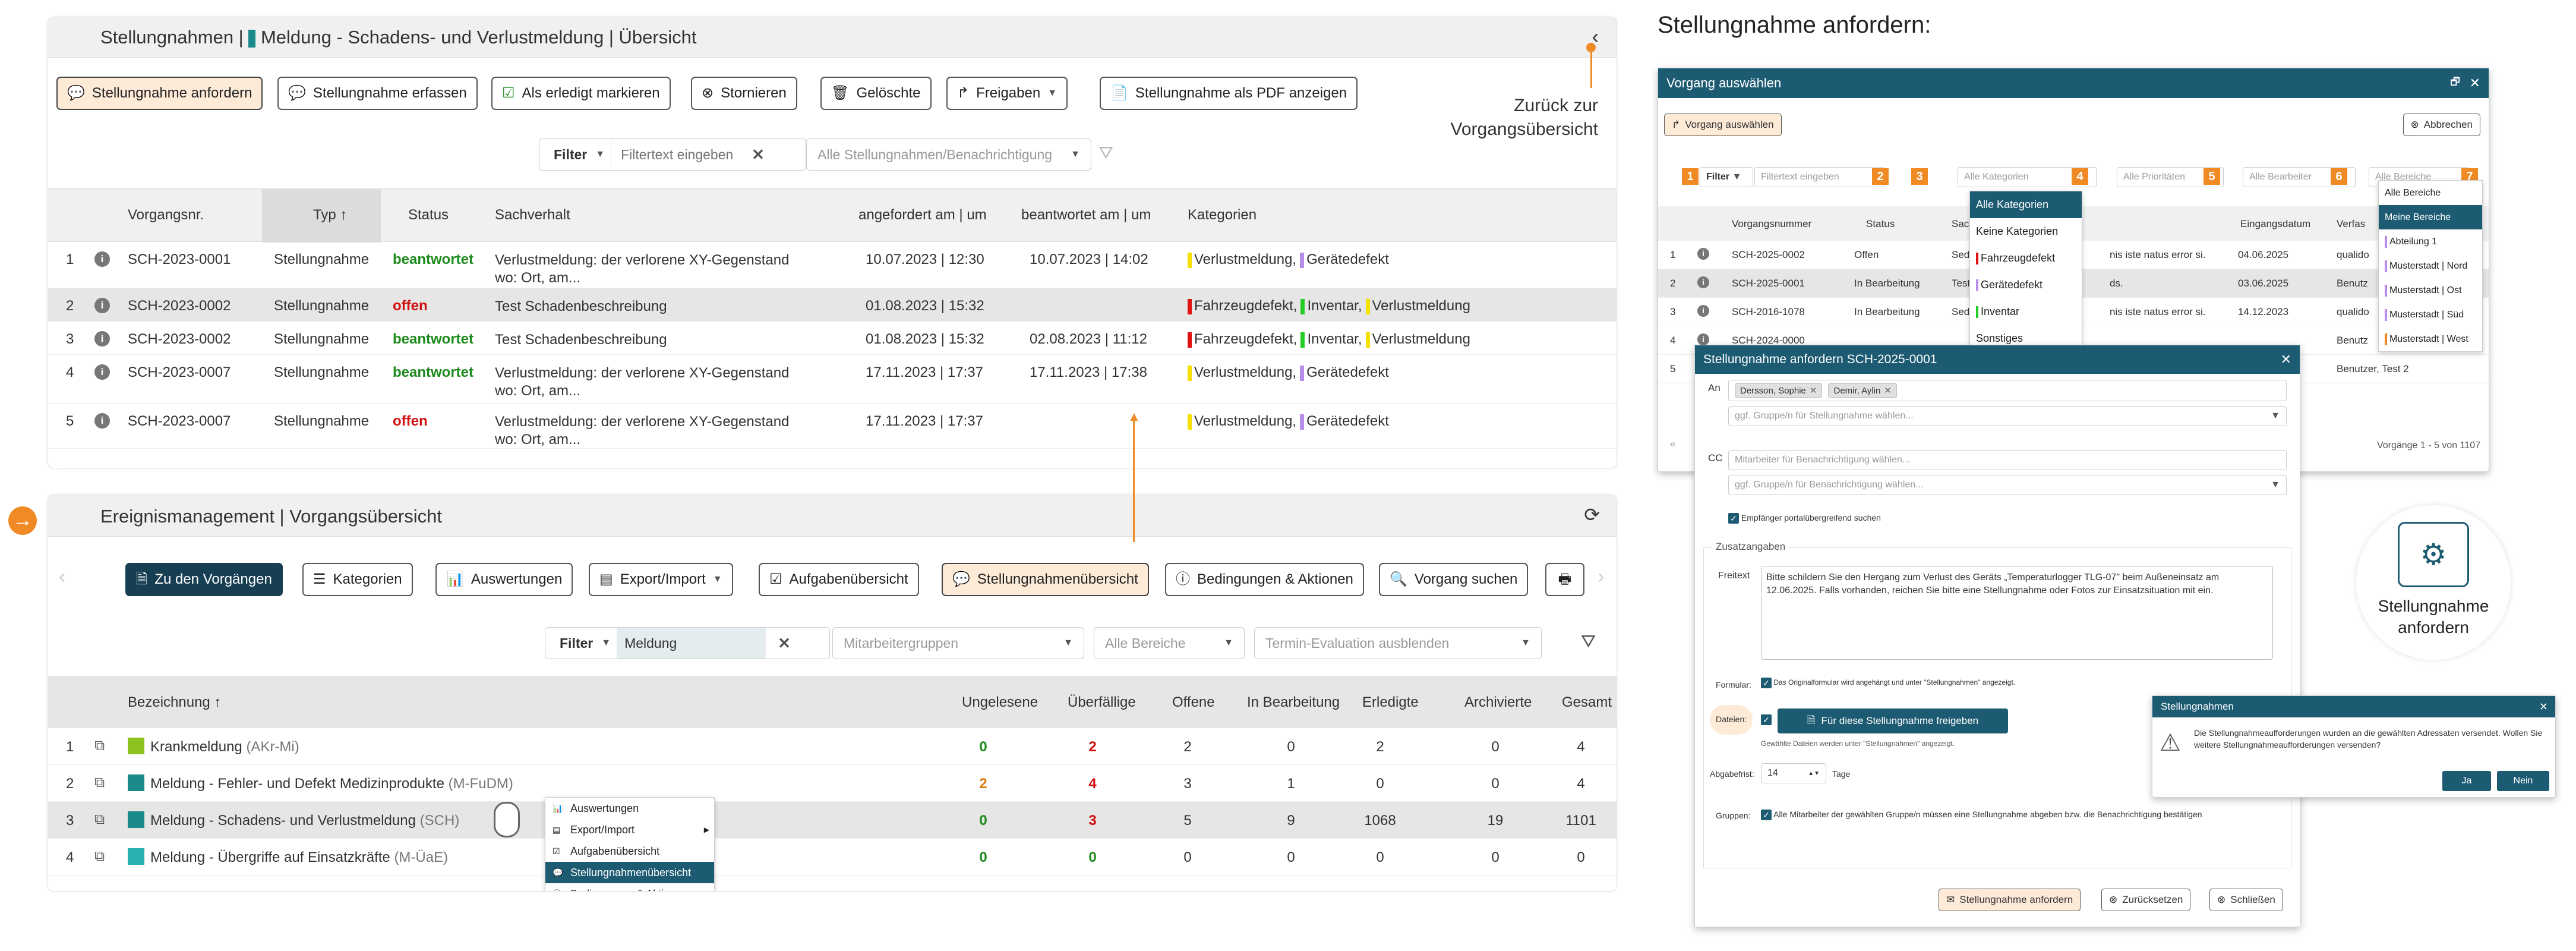 The height and width of the screenshot is (951, 2576). I want to click on dropdown-item: Musterstadt | Süd, so click(2430, 315).